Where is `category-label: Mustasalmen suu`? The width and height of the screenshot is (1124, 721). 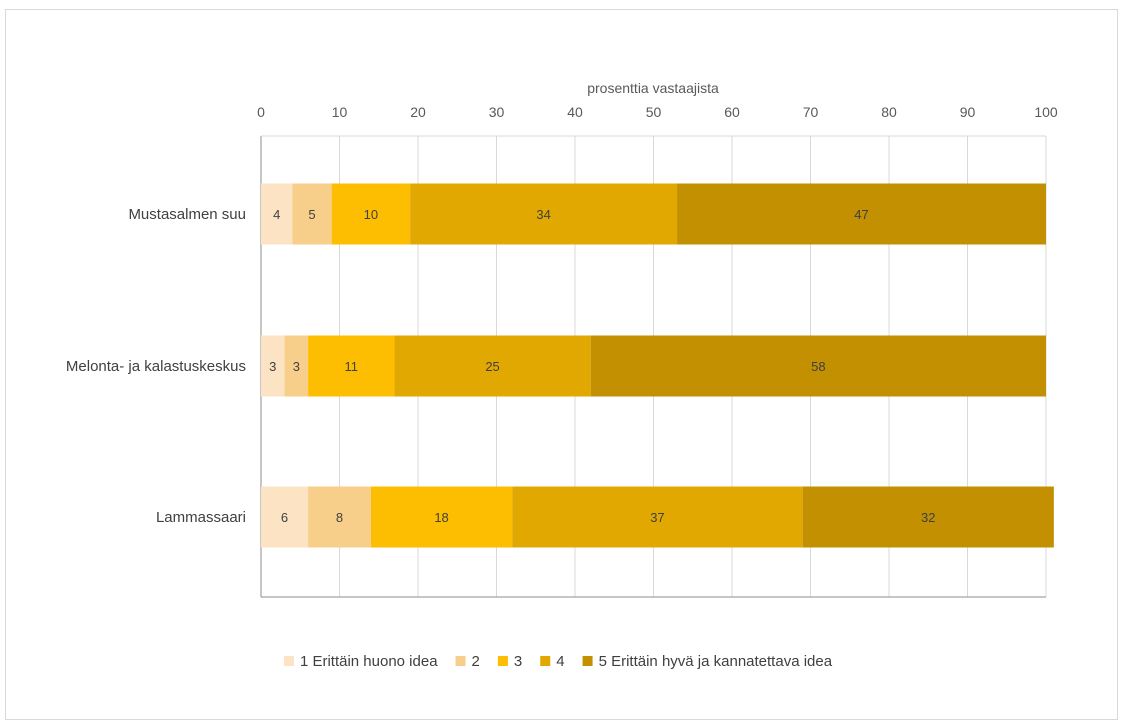
category-label: Mustasalmen suu is located at coordinates (187, 214).